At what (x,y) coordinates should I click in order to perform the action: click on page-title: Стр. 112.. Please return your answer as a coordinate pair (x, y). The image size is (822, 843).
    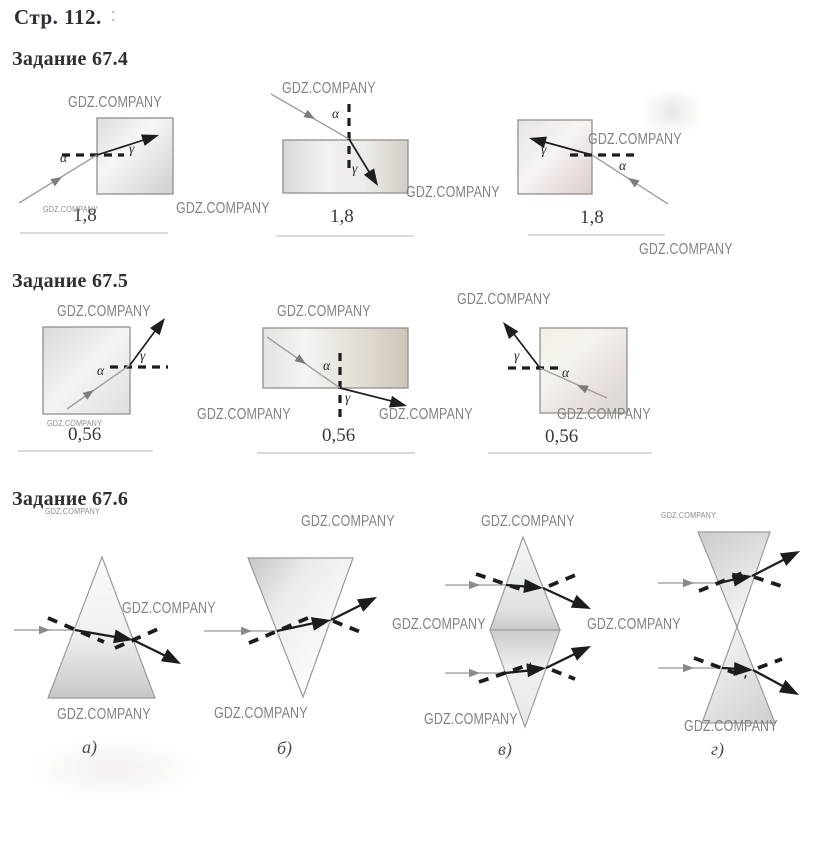
    Looking at the image, I should click on (58, 17).